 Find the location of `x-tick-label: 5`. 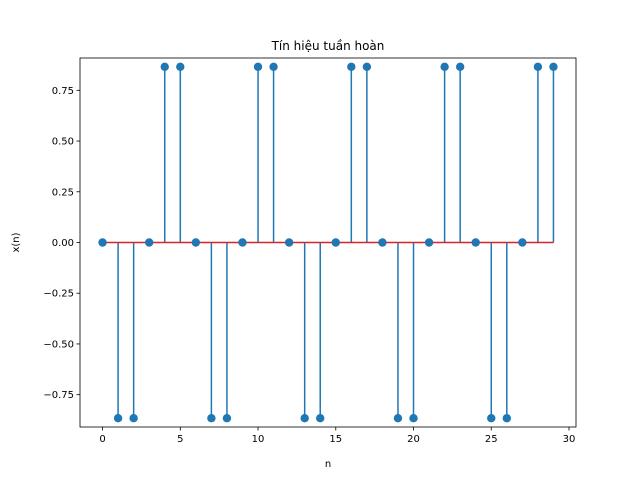

x-tick-label: 5 is located at coordinates (180, 439).